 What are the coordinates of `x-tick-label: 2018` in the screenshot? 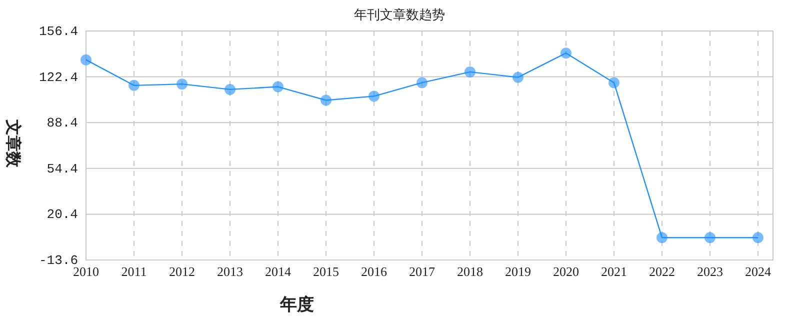 It's located at (470, 271).